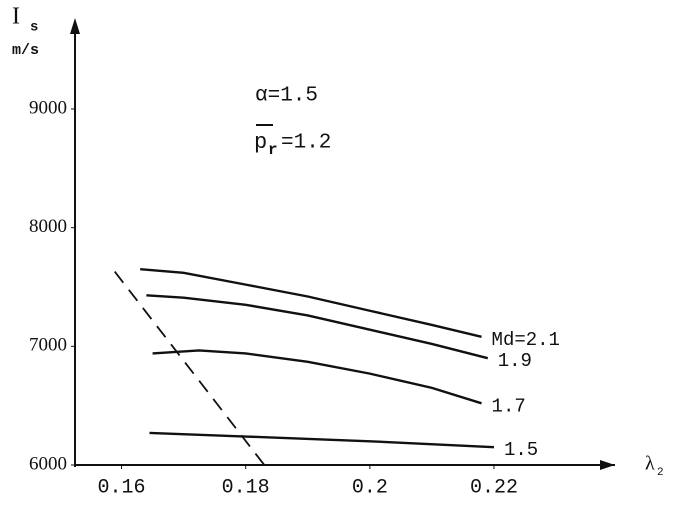 Image resolution: width=677 pixels, height=505 pixels. What do you see at coordinates (273, 150) in the screenshot?
I see `annotation-sub: r` at bounding box center [273, 150].